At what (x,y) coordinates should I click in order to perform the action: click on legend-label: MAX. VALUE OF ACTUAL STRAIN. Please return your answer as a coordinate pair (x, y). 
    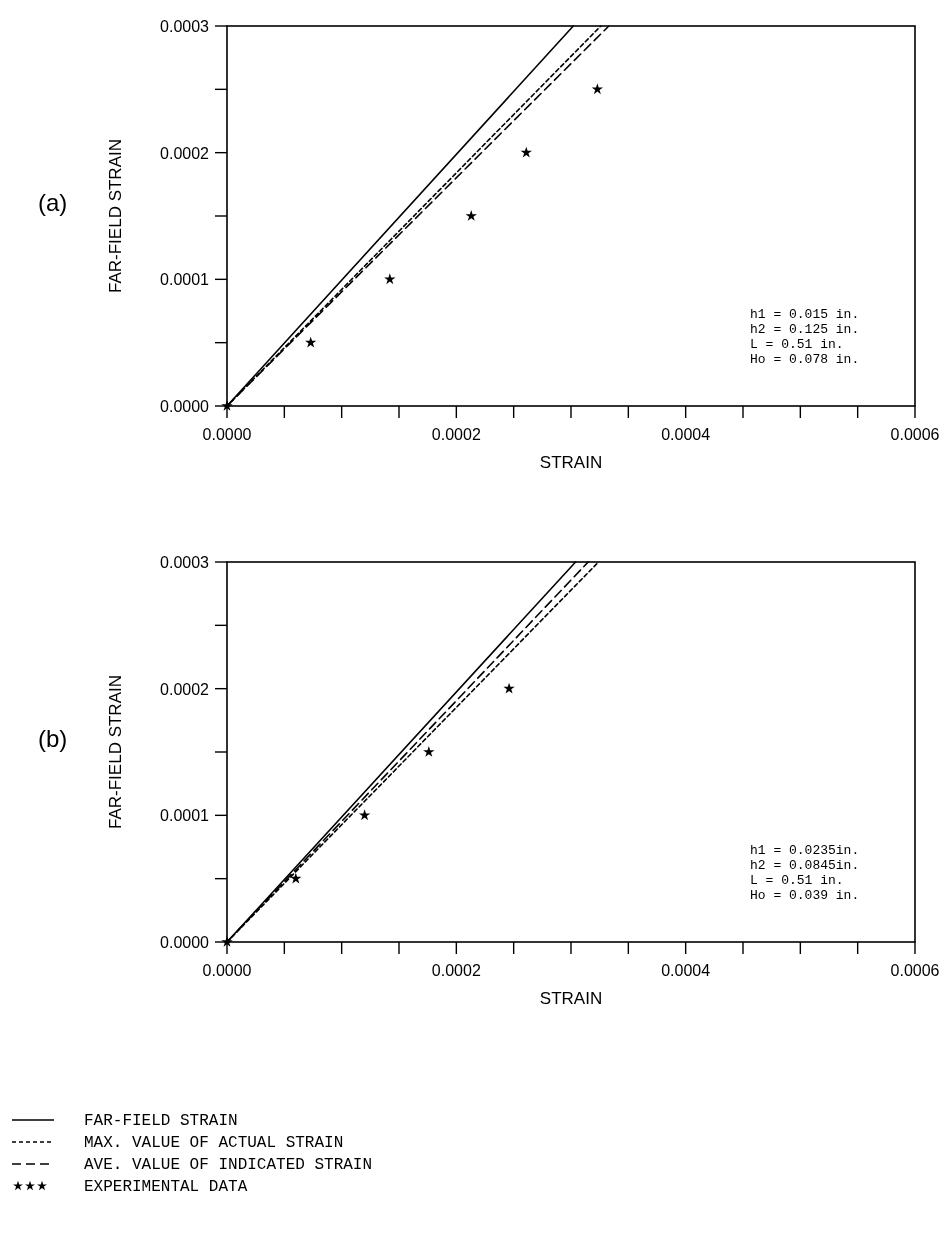
    Looking at the image, I should click on (214, 1143).